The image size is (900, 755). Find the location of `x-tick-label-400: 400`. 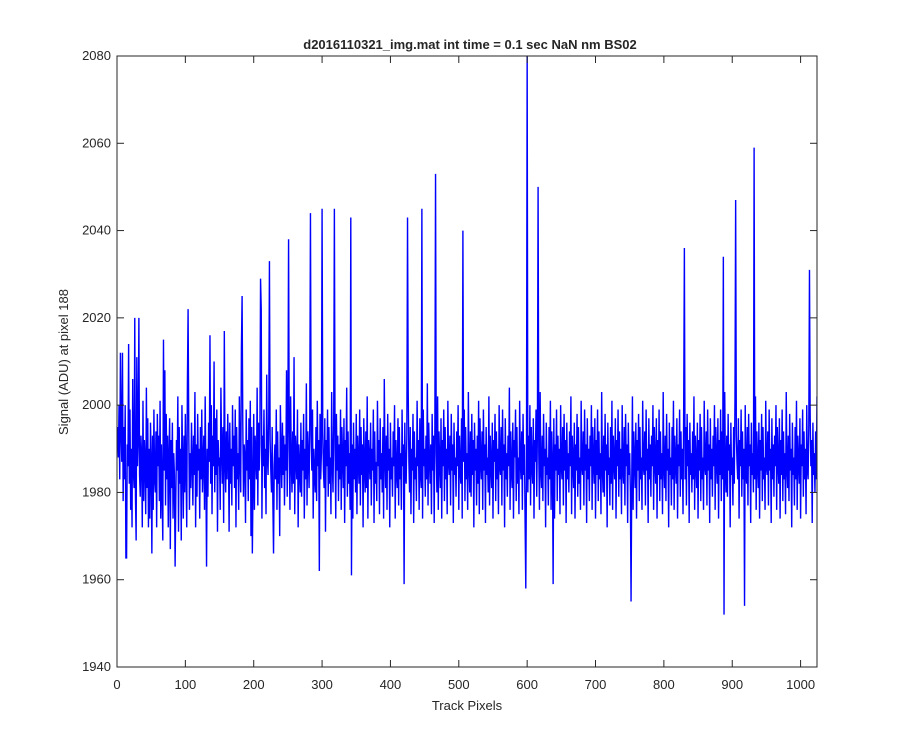

x-tick-label-400: 400 is located at coordinates (391, 684).